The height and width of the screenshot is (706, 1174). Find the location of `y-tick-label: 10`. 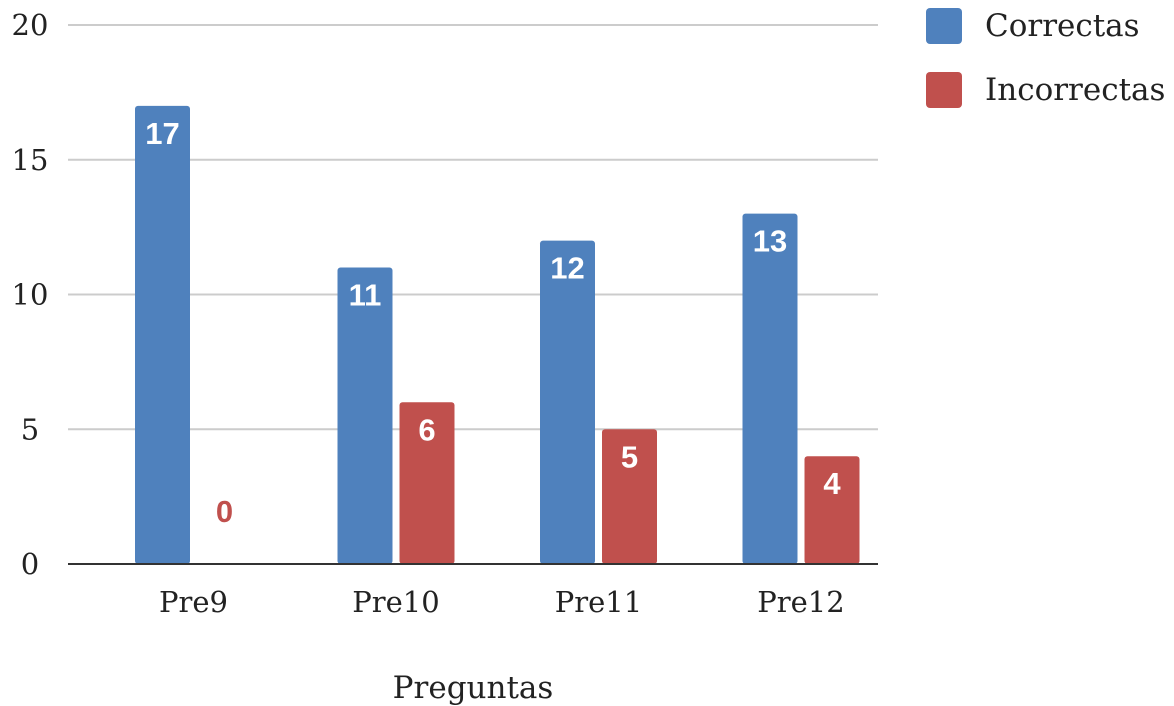

y-tick-label: 10 is located at coordinates (30, 295).